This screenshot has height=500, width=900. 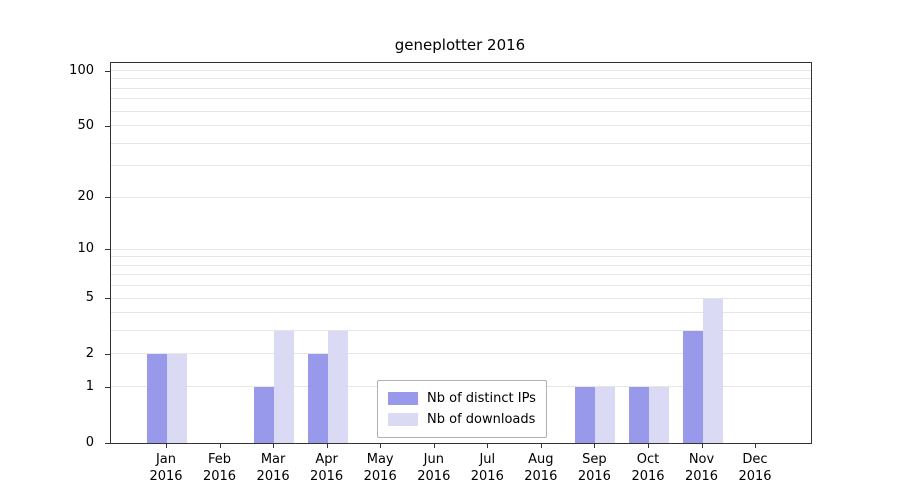 What do you see at coordinates (166, 468) in the screenshot?
I see `x-tick-label: Jan 2016` at bounding box center [166, 468].